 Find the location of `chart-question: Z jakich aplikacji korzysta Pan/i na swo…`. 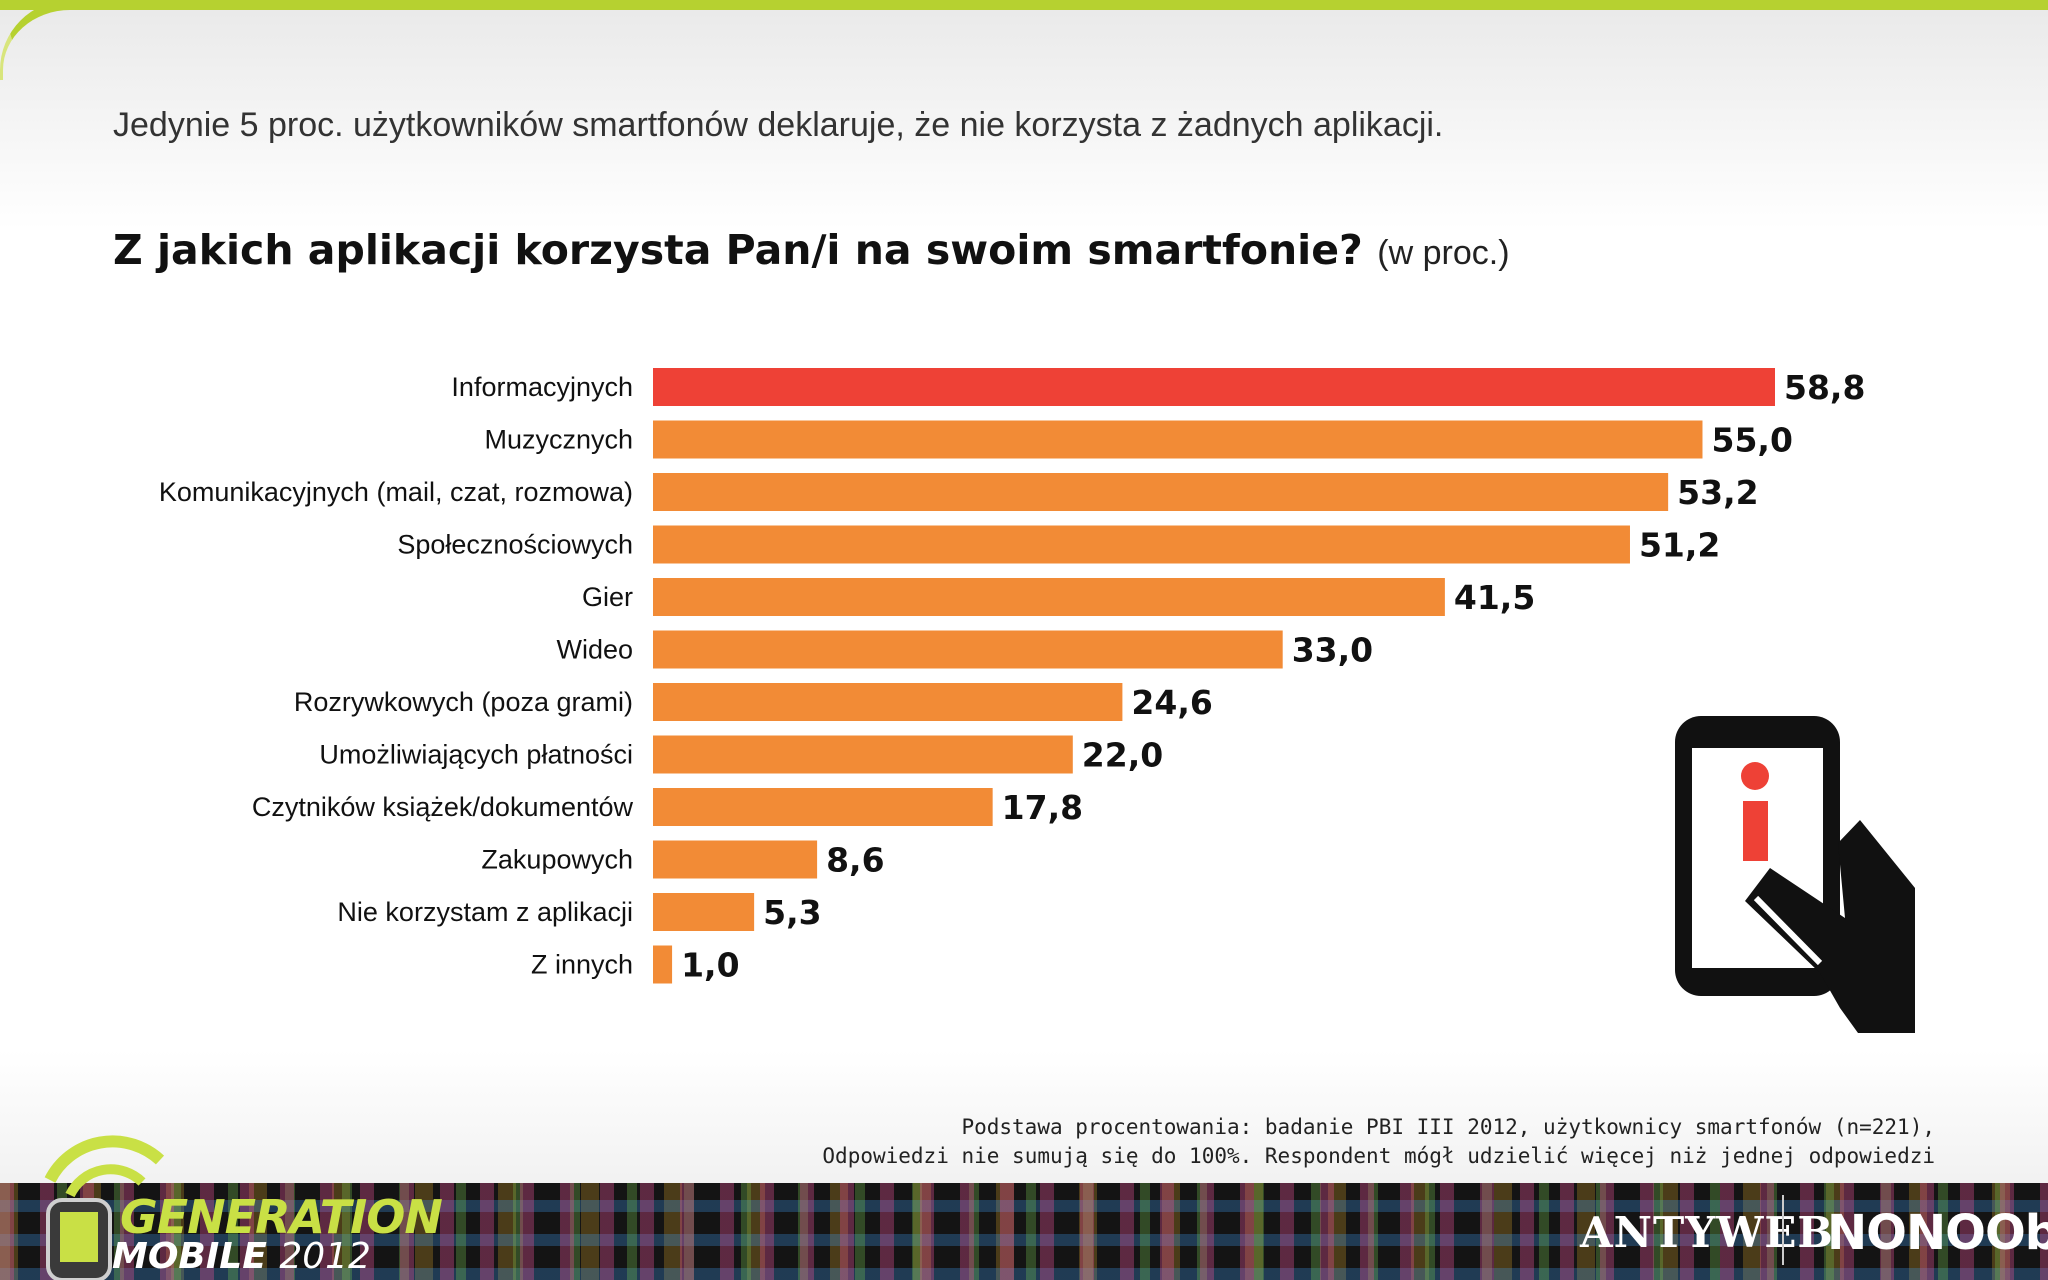

chart-question: Z jakich aplikacji korzysta Pan/i na swo… is located at coordinates (811, 250).